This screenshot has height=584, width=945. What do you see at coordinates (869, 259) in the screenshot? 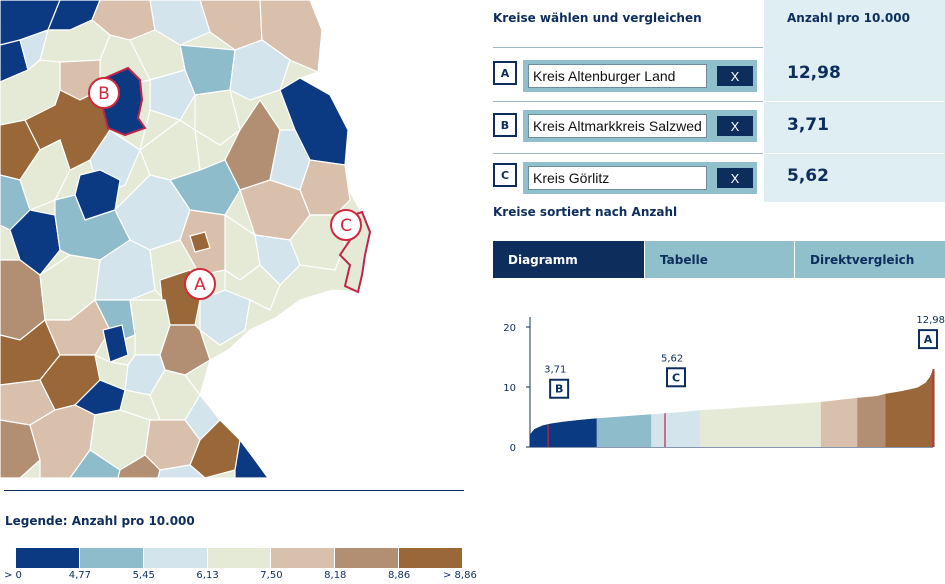
I see `tab-direktvergleich: Direktvergleich` at bounding box center [869, 259].